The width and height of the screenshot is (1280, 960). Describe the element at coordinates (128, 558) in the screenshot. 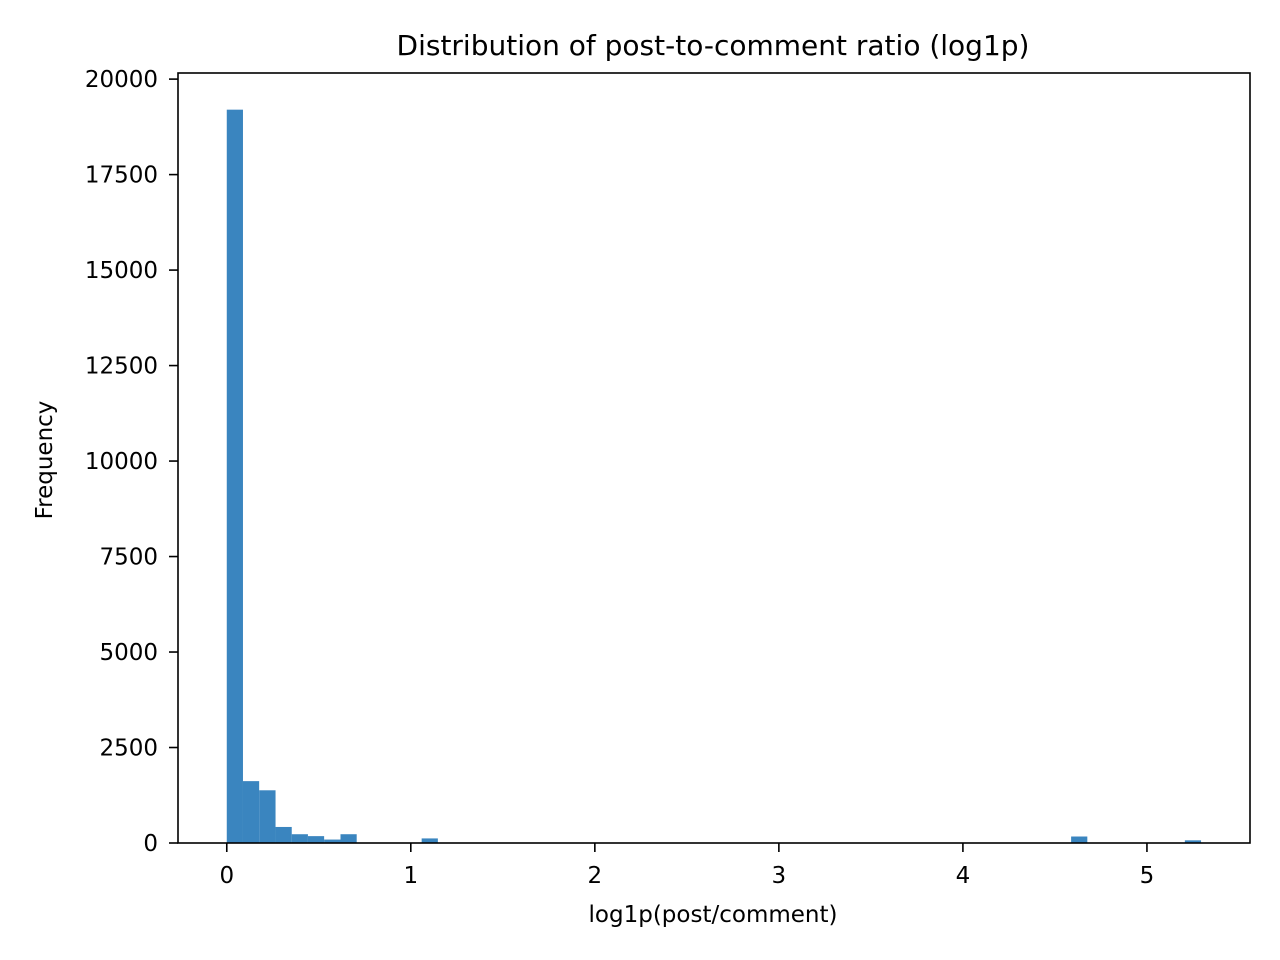

I see `y-tick-label-3: 7500` at that location.